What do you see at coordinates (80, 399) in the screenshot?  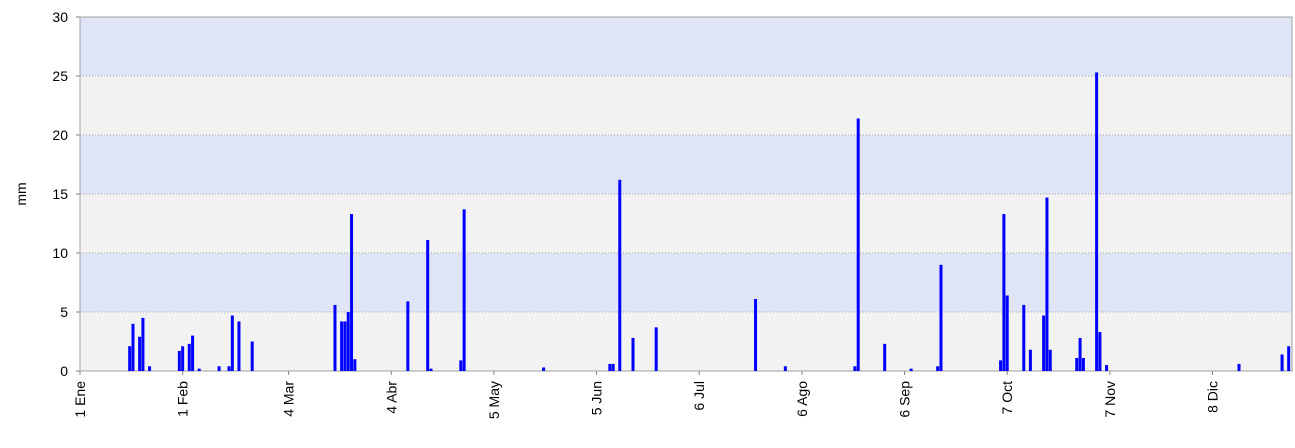 I see `x-tick-label: 1 Ene` at bounding box center [80, 399].